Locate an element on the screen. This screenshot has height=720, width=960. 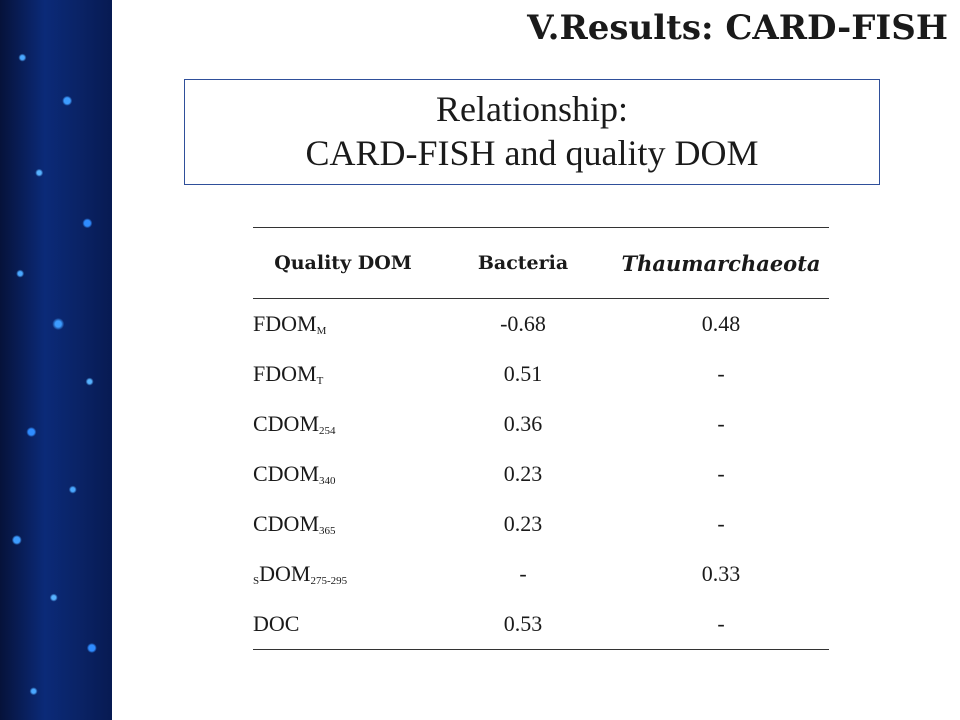
row-label: DOC is located at coordinates (276, 623).